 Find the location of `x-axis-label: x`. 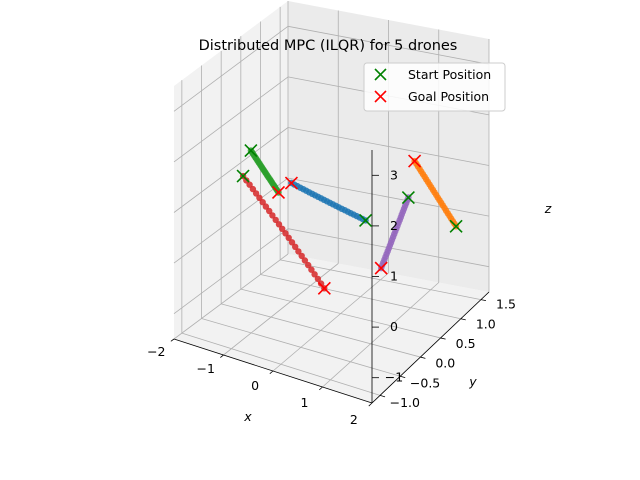

x-axis-label: x is located at coordinates (247, 416).